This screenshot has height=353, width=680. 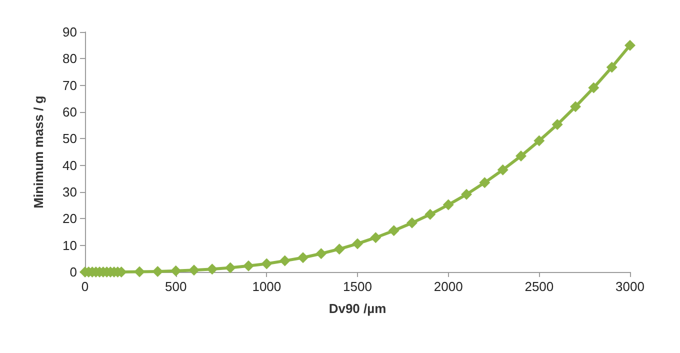 I want to click on y-axis-title: Minimum mass / g, so click(x=38, y=152).